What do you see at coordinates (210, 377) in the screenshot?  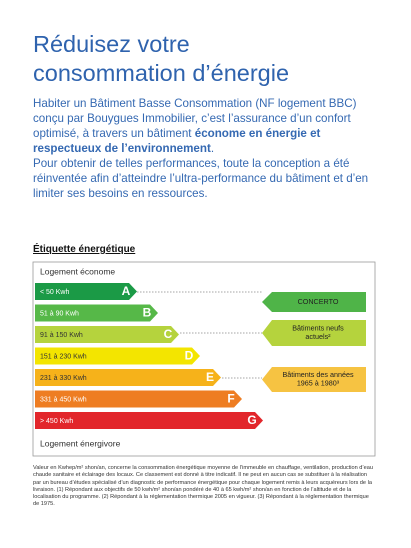 I see `class-letter: E` at bounding box center [210, 377].